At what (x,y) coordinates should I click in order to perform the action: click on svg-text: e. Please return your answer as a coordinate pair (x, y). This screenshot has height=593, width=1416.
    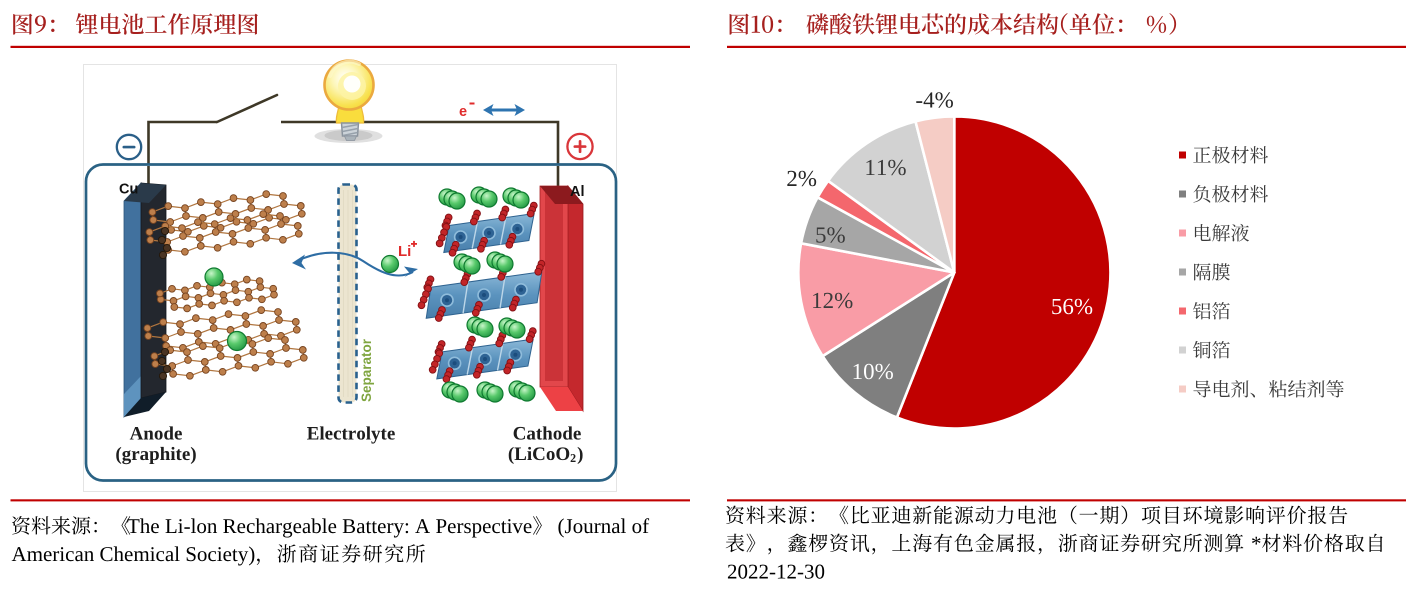
    Looking at the image, I should click on (463, 112).